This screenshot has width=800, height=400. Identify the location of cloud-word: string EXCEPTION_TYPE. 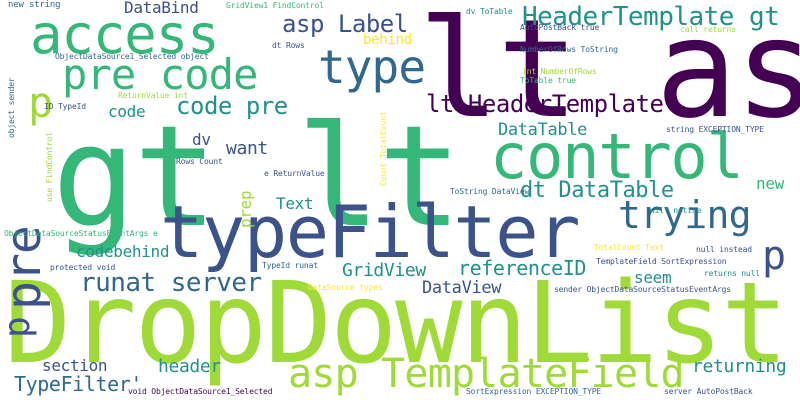
(715, 129).